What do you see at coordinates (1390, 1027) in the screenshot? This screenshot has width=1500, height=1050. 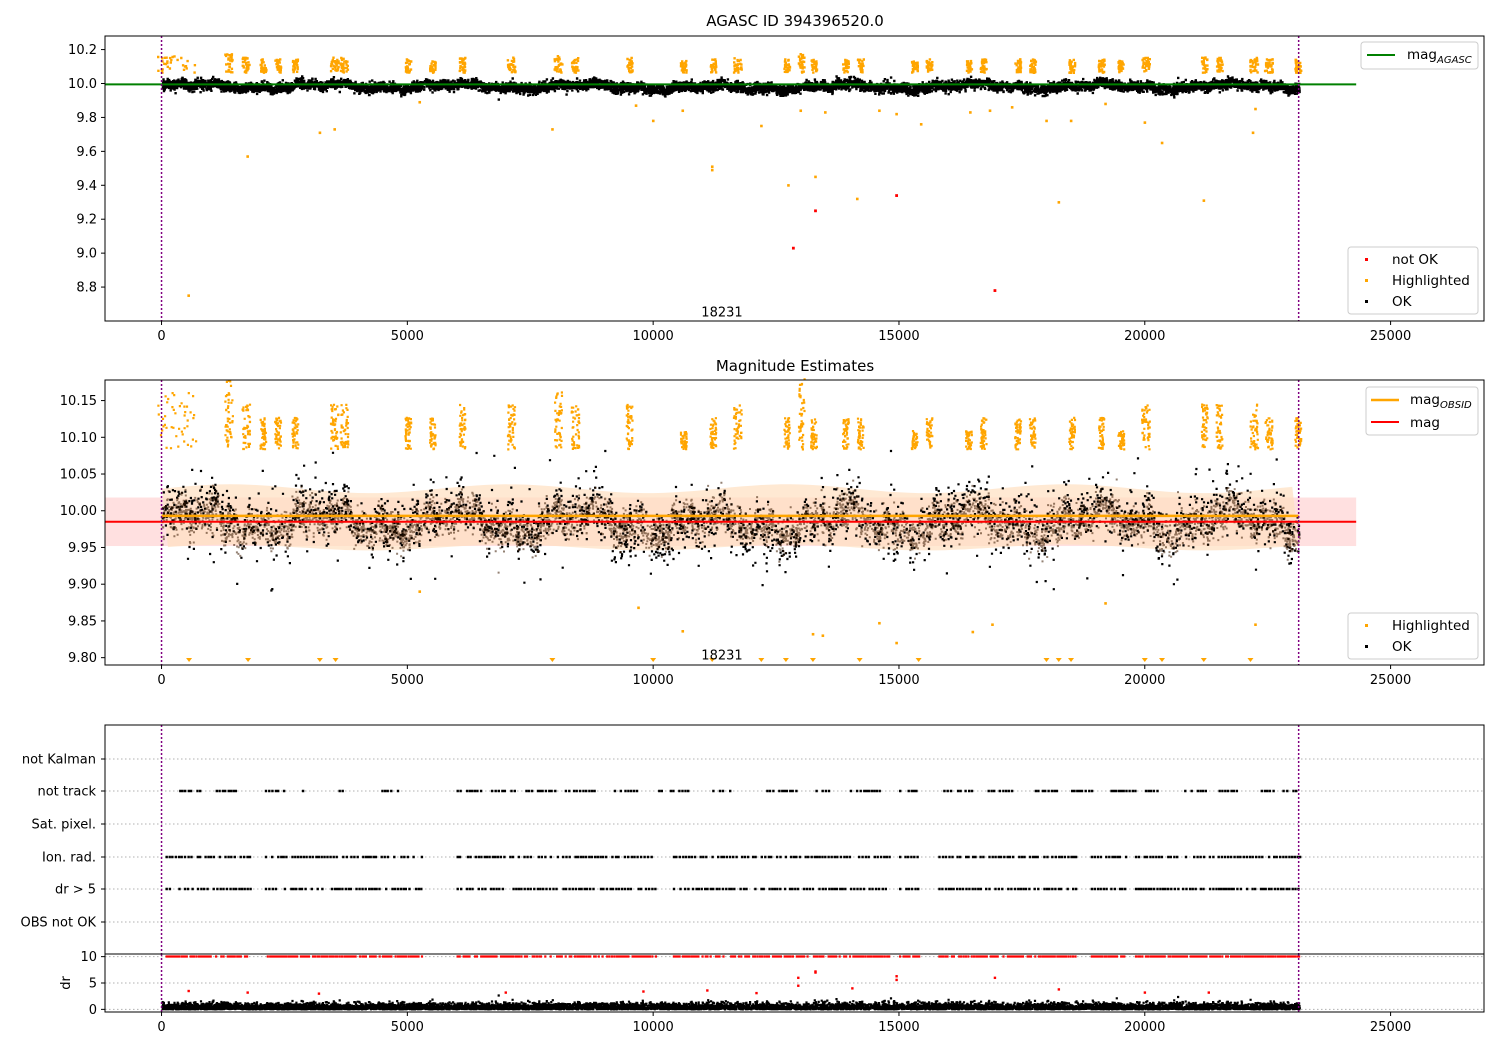 I see `x-tick-label: 25000` at bounding box center [1390, 1027].